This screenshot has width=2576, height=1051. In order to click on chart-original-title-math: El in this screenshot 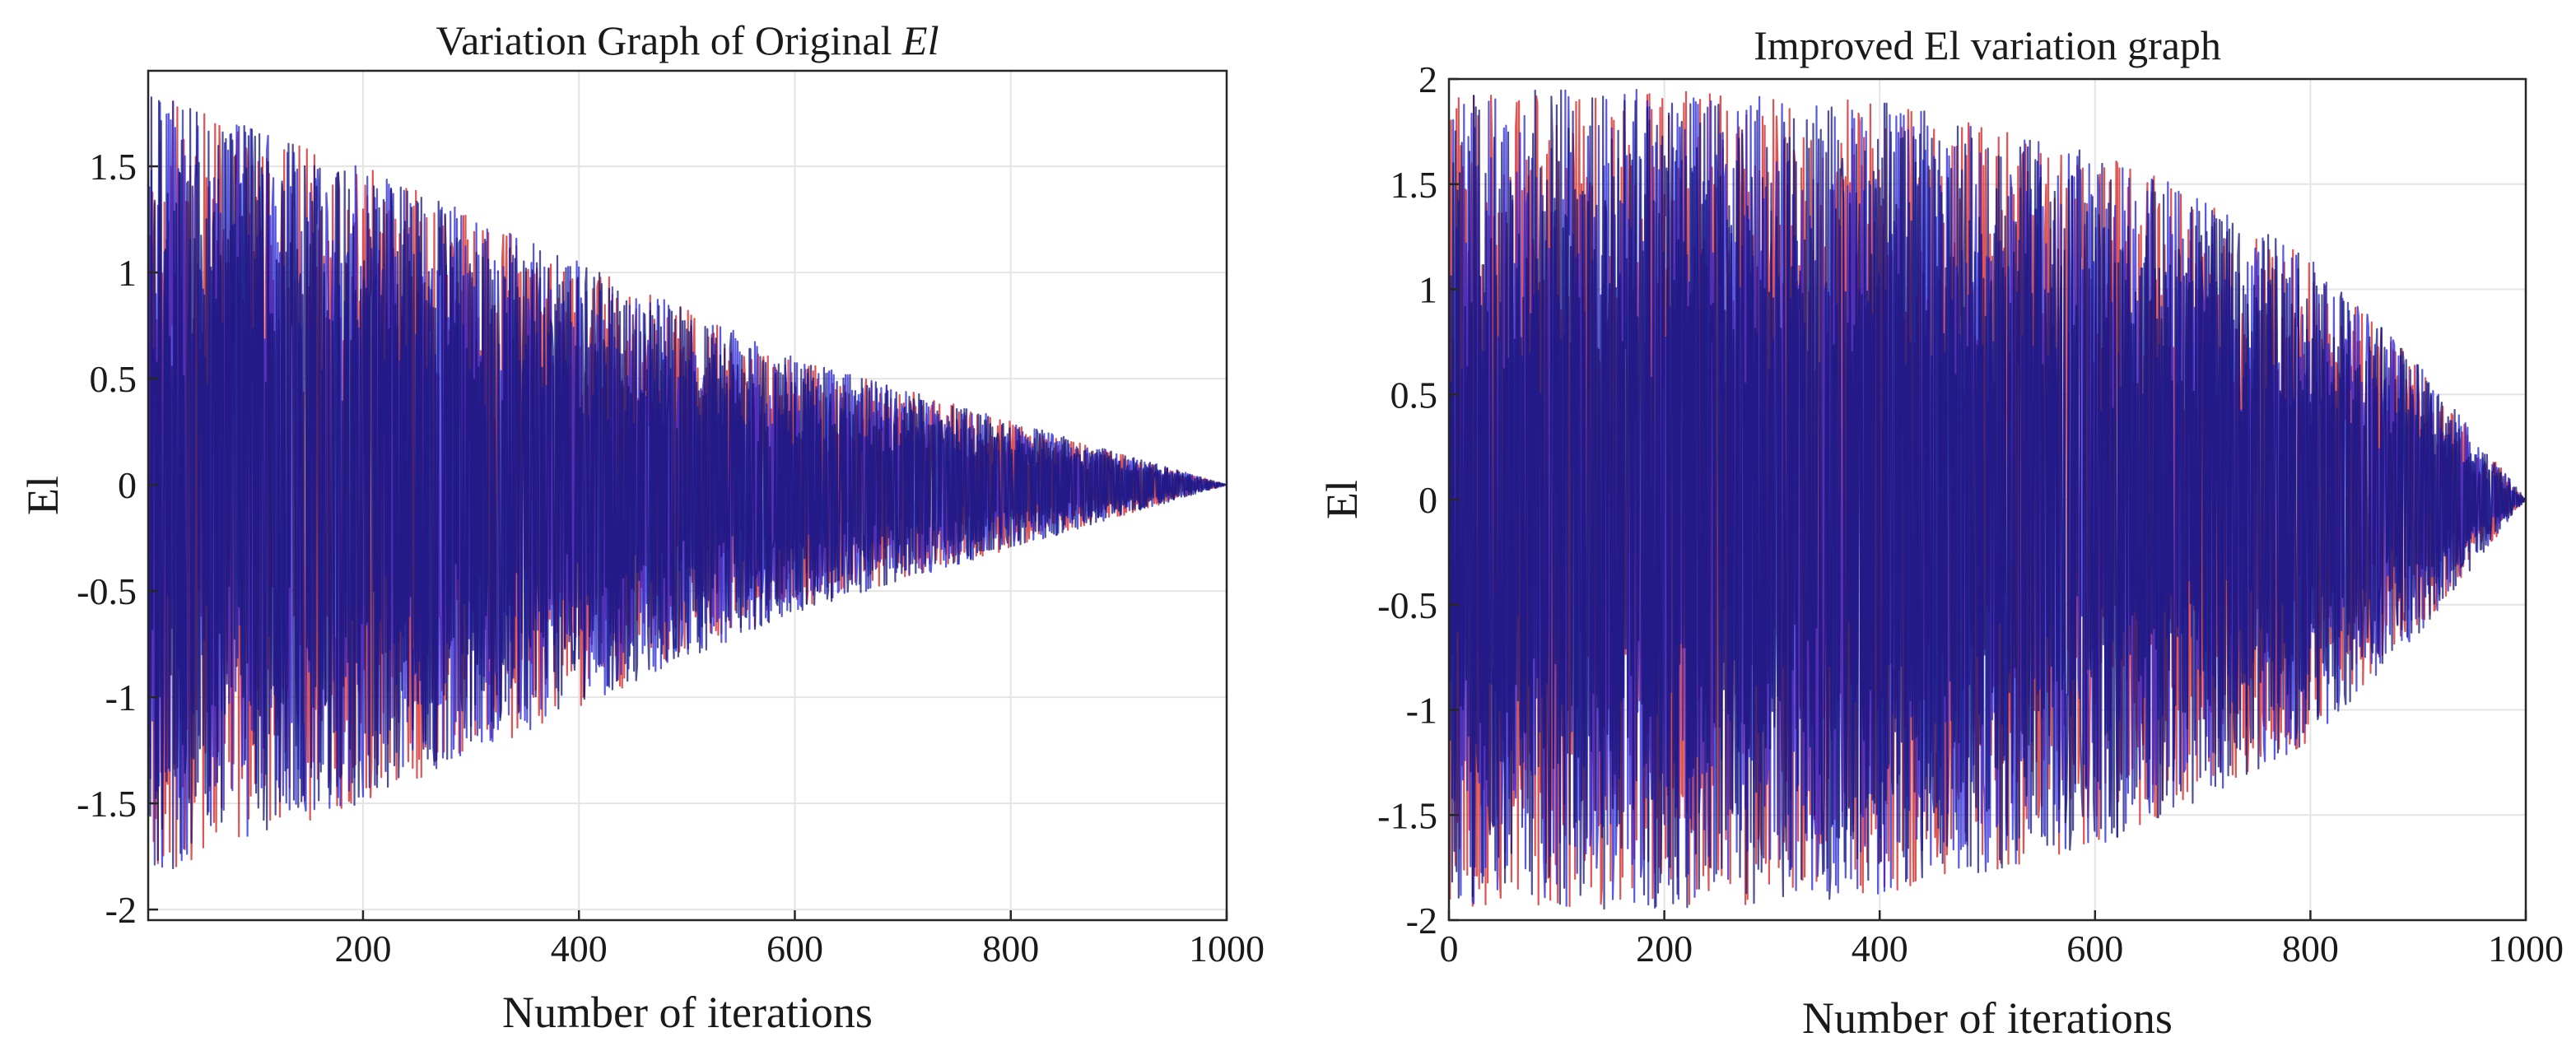, I will do `click(920, 40)`.